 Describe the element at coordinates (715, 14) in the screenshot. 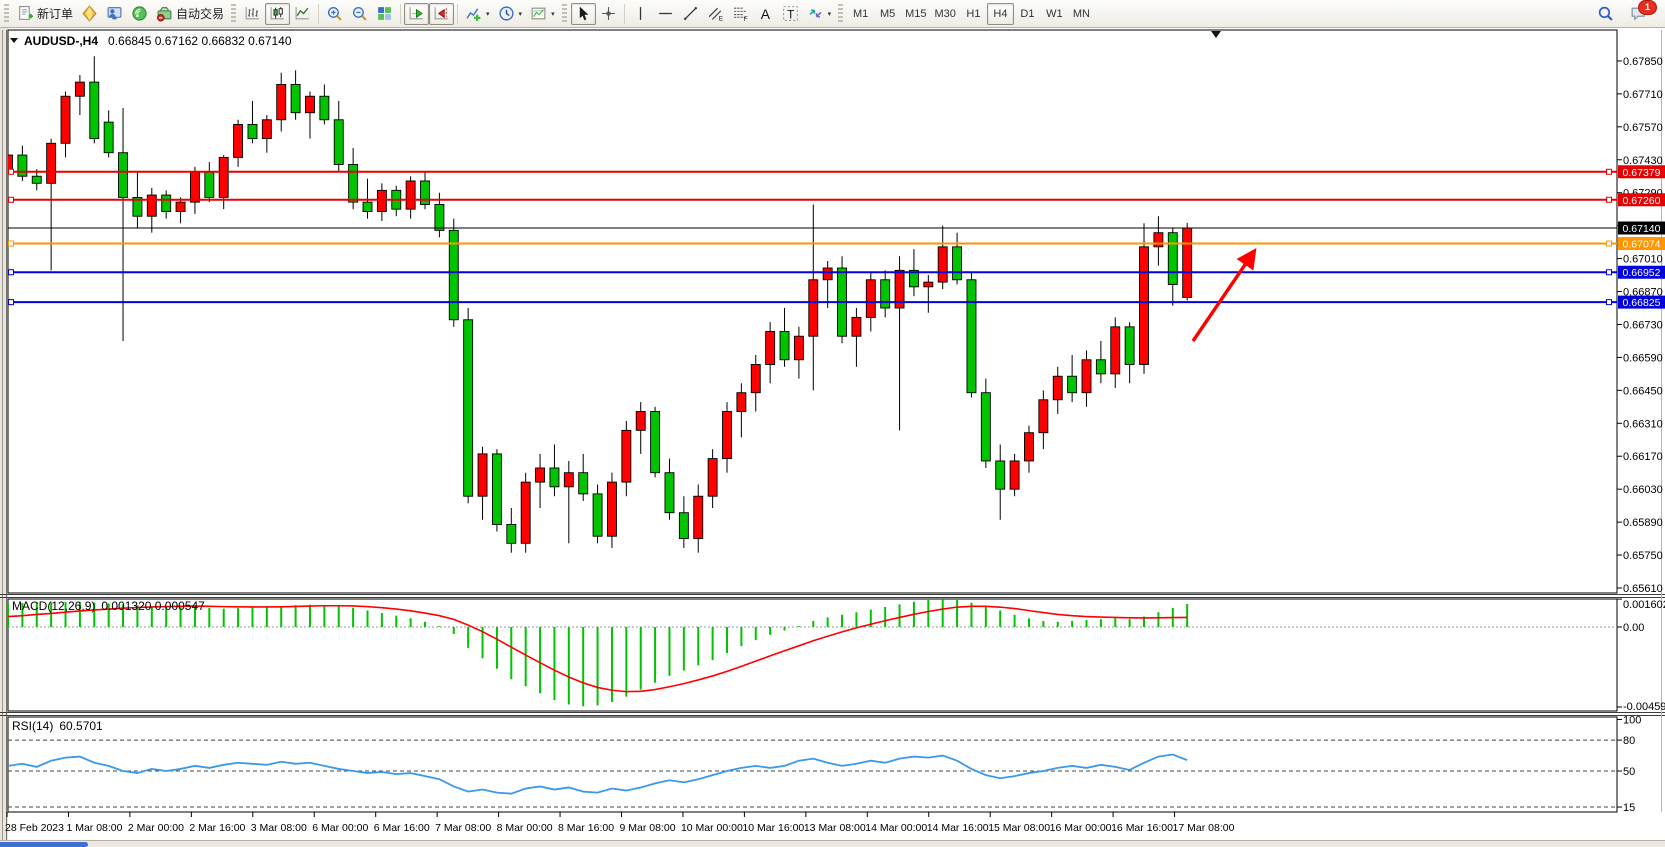

I see `equidistant-channel-button: E` at that location.